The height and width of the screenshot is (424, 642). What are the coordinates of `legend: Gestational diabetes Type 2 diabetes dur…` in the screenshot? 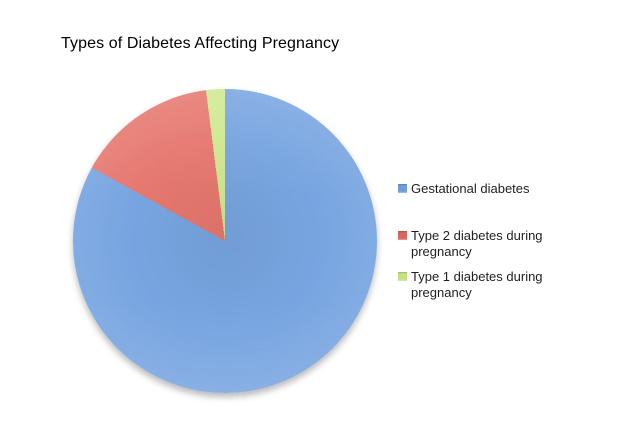 It's located at (493, 241).